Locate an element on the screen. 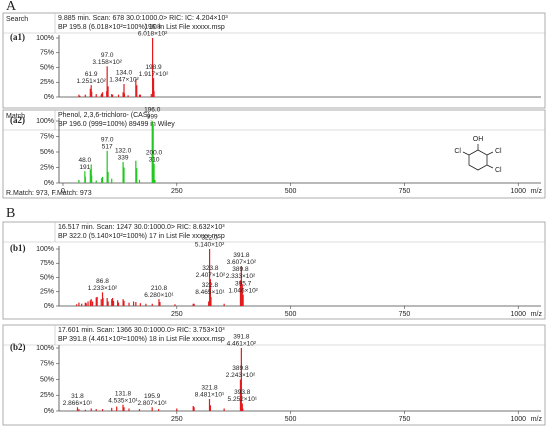 The image size is (550, 434). peak-mz-label: 131.8 is located at coordinates (123, 393).